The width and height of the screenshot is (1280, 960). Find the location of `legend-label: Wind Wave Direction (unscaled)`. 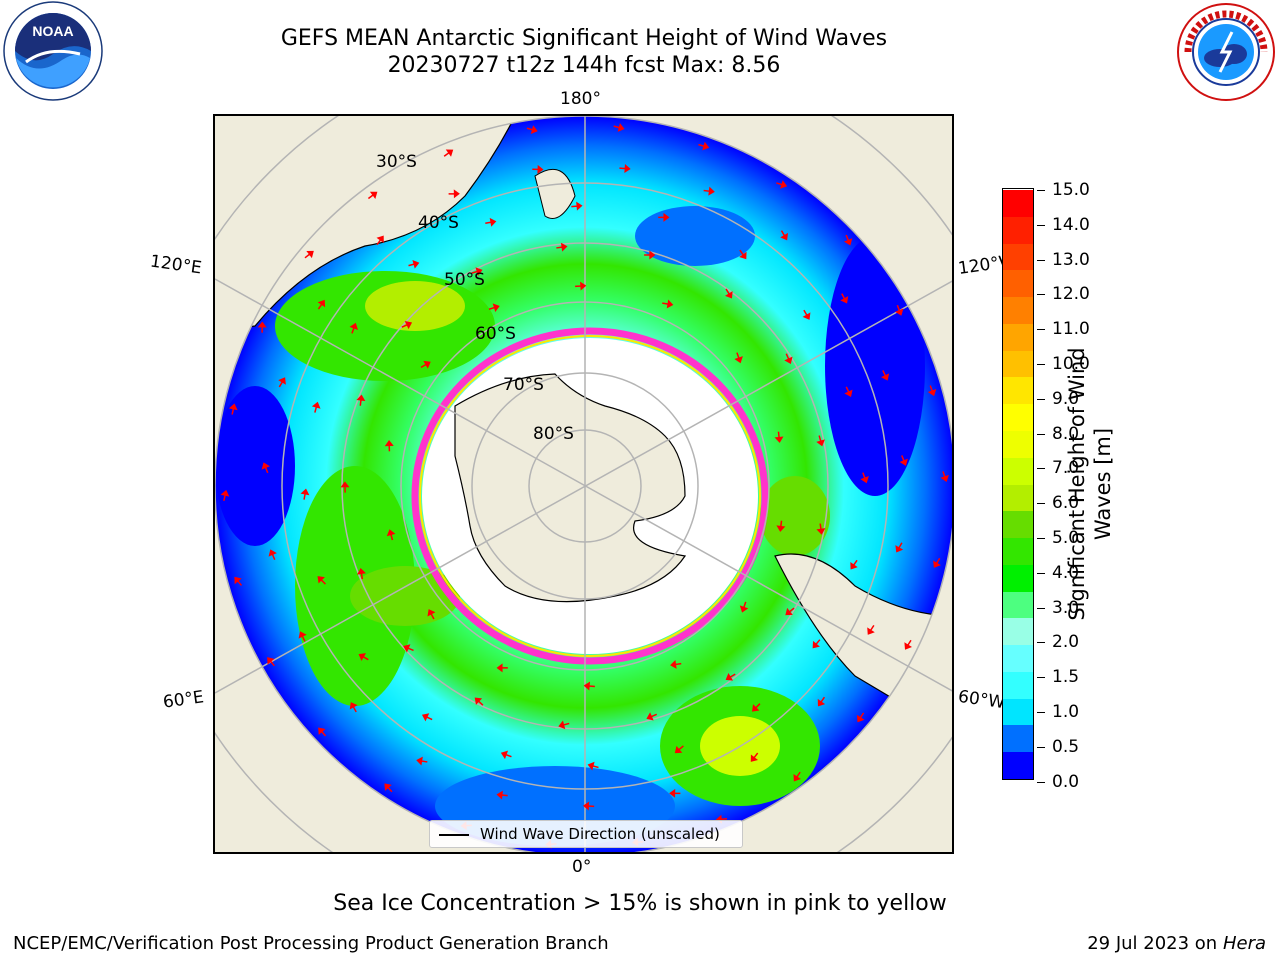

legend-label: Wind Wave Direction (unscaled) is located at coordinates (600, 834).